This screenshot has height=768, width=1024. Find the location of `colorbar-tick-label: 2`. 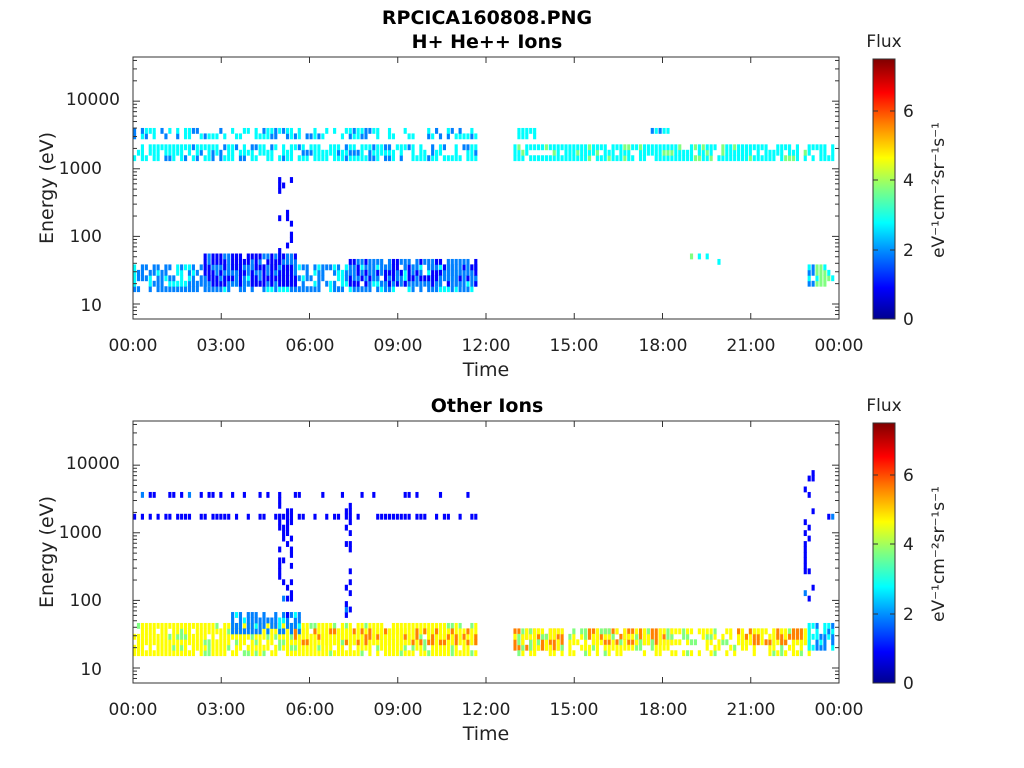

colorbar-tick-label: 2 is located at coordinates (908, 251).